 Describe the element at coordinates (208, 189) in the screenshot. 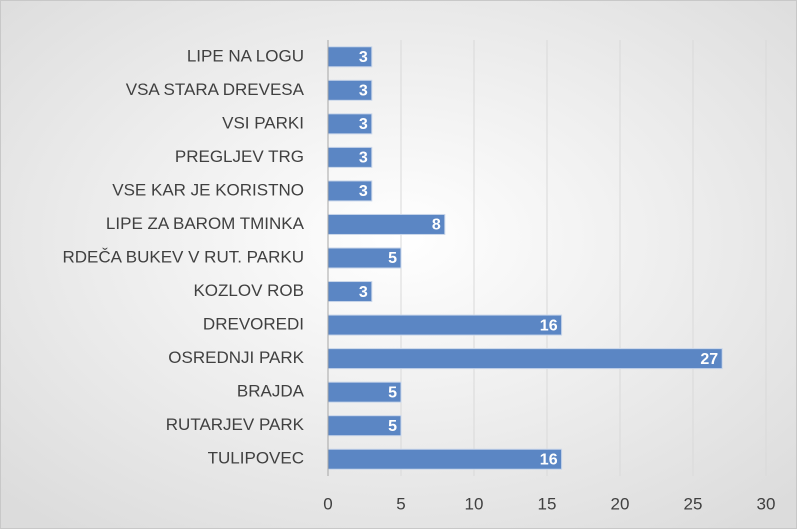

I see `y-tick-label: VSE KAR JE KORISTNO` at that location.